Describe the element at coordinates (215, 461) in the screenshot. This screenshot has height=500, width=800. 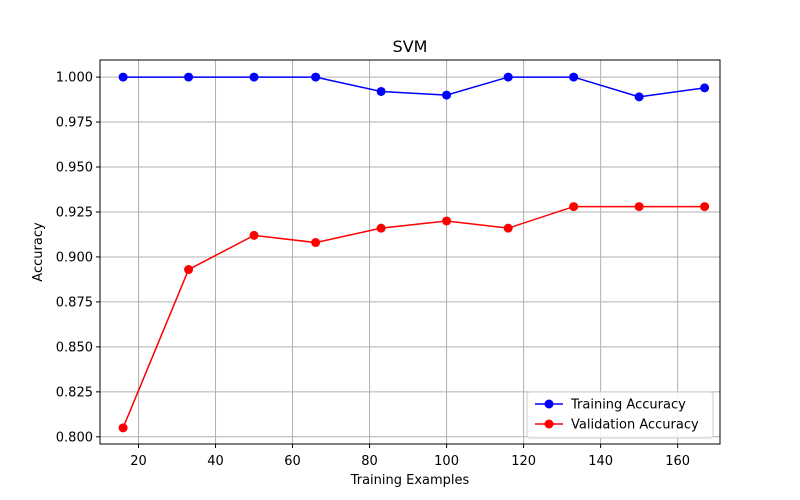
I see `x-tick-label: 40` at that location.